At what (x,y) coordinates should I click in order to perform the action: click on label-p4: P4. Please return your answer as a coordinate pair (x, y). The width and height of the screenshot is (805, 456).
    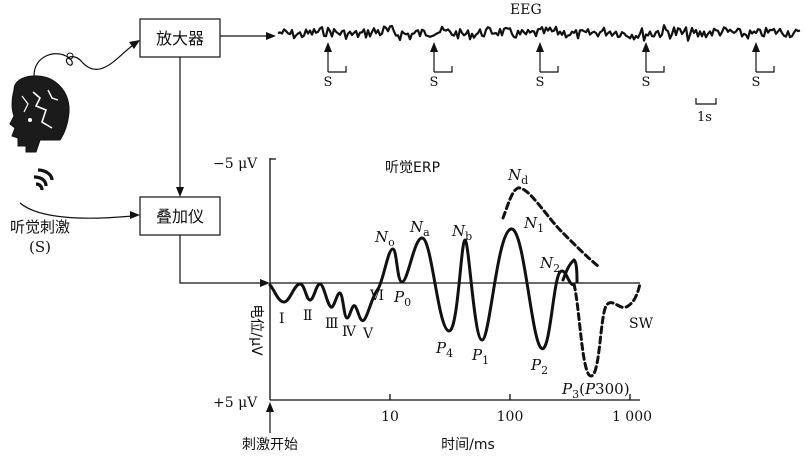
    Looking at the image, I should click on (444, 349).